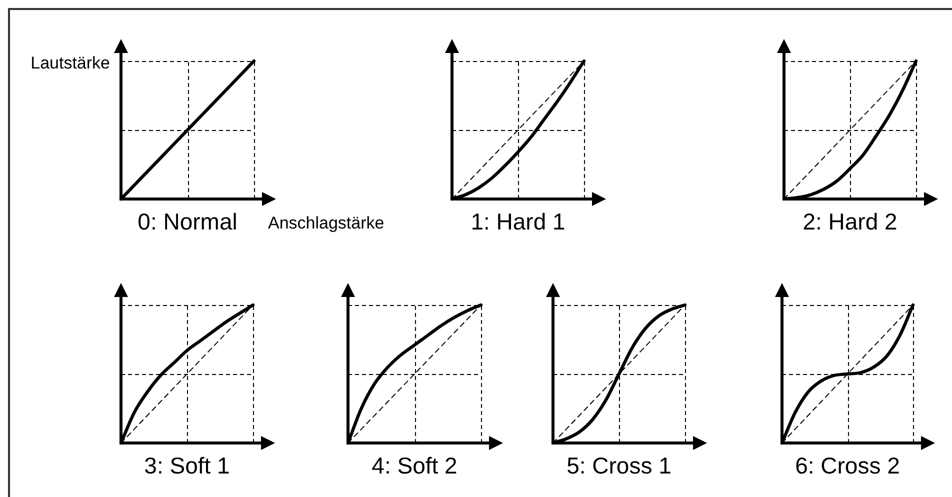  Describe the element at coordinates (188, 221) in the screenshot. I see `text: 0: Normal` at that location.